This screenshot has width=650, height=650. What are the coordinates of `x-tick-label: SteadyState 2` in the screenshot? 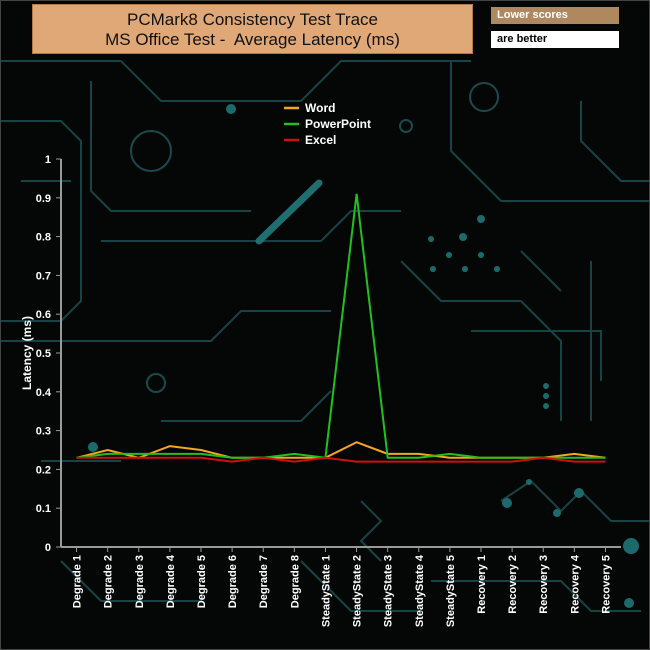 It's located at (358, 591).